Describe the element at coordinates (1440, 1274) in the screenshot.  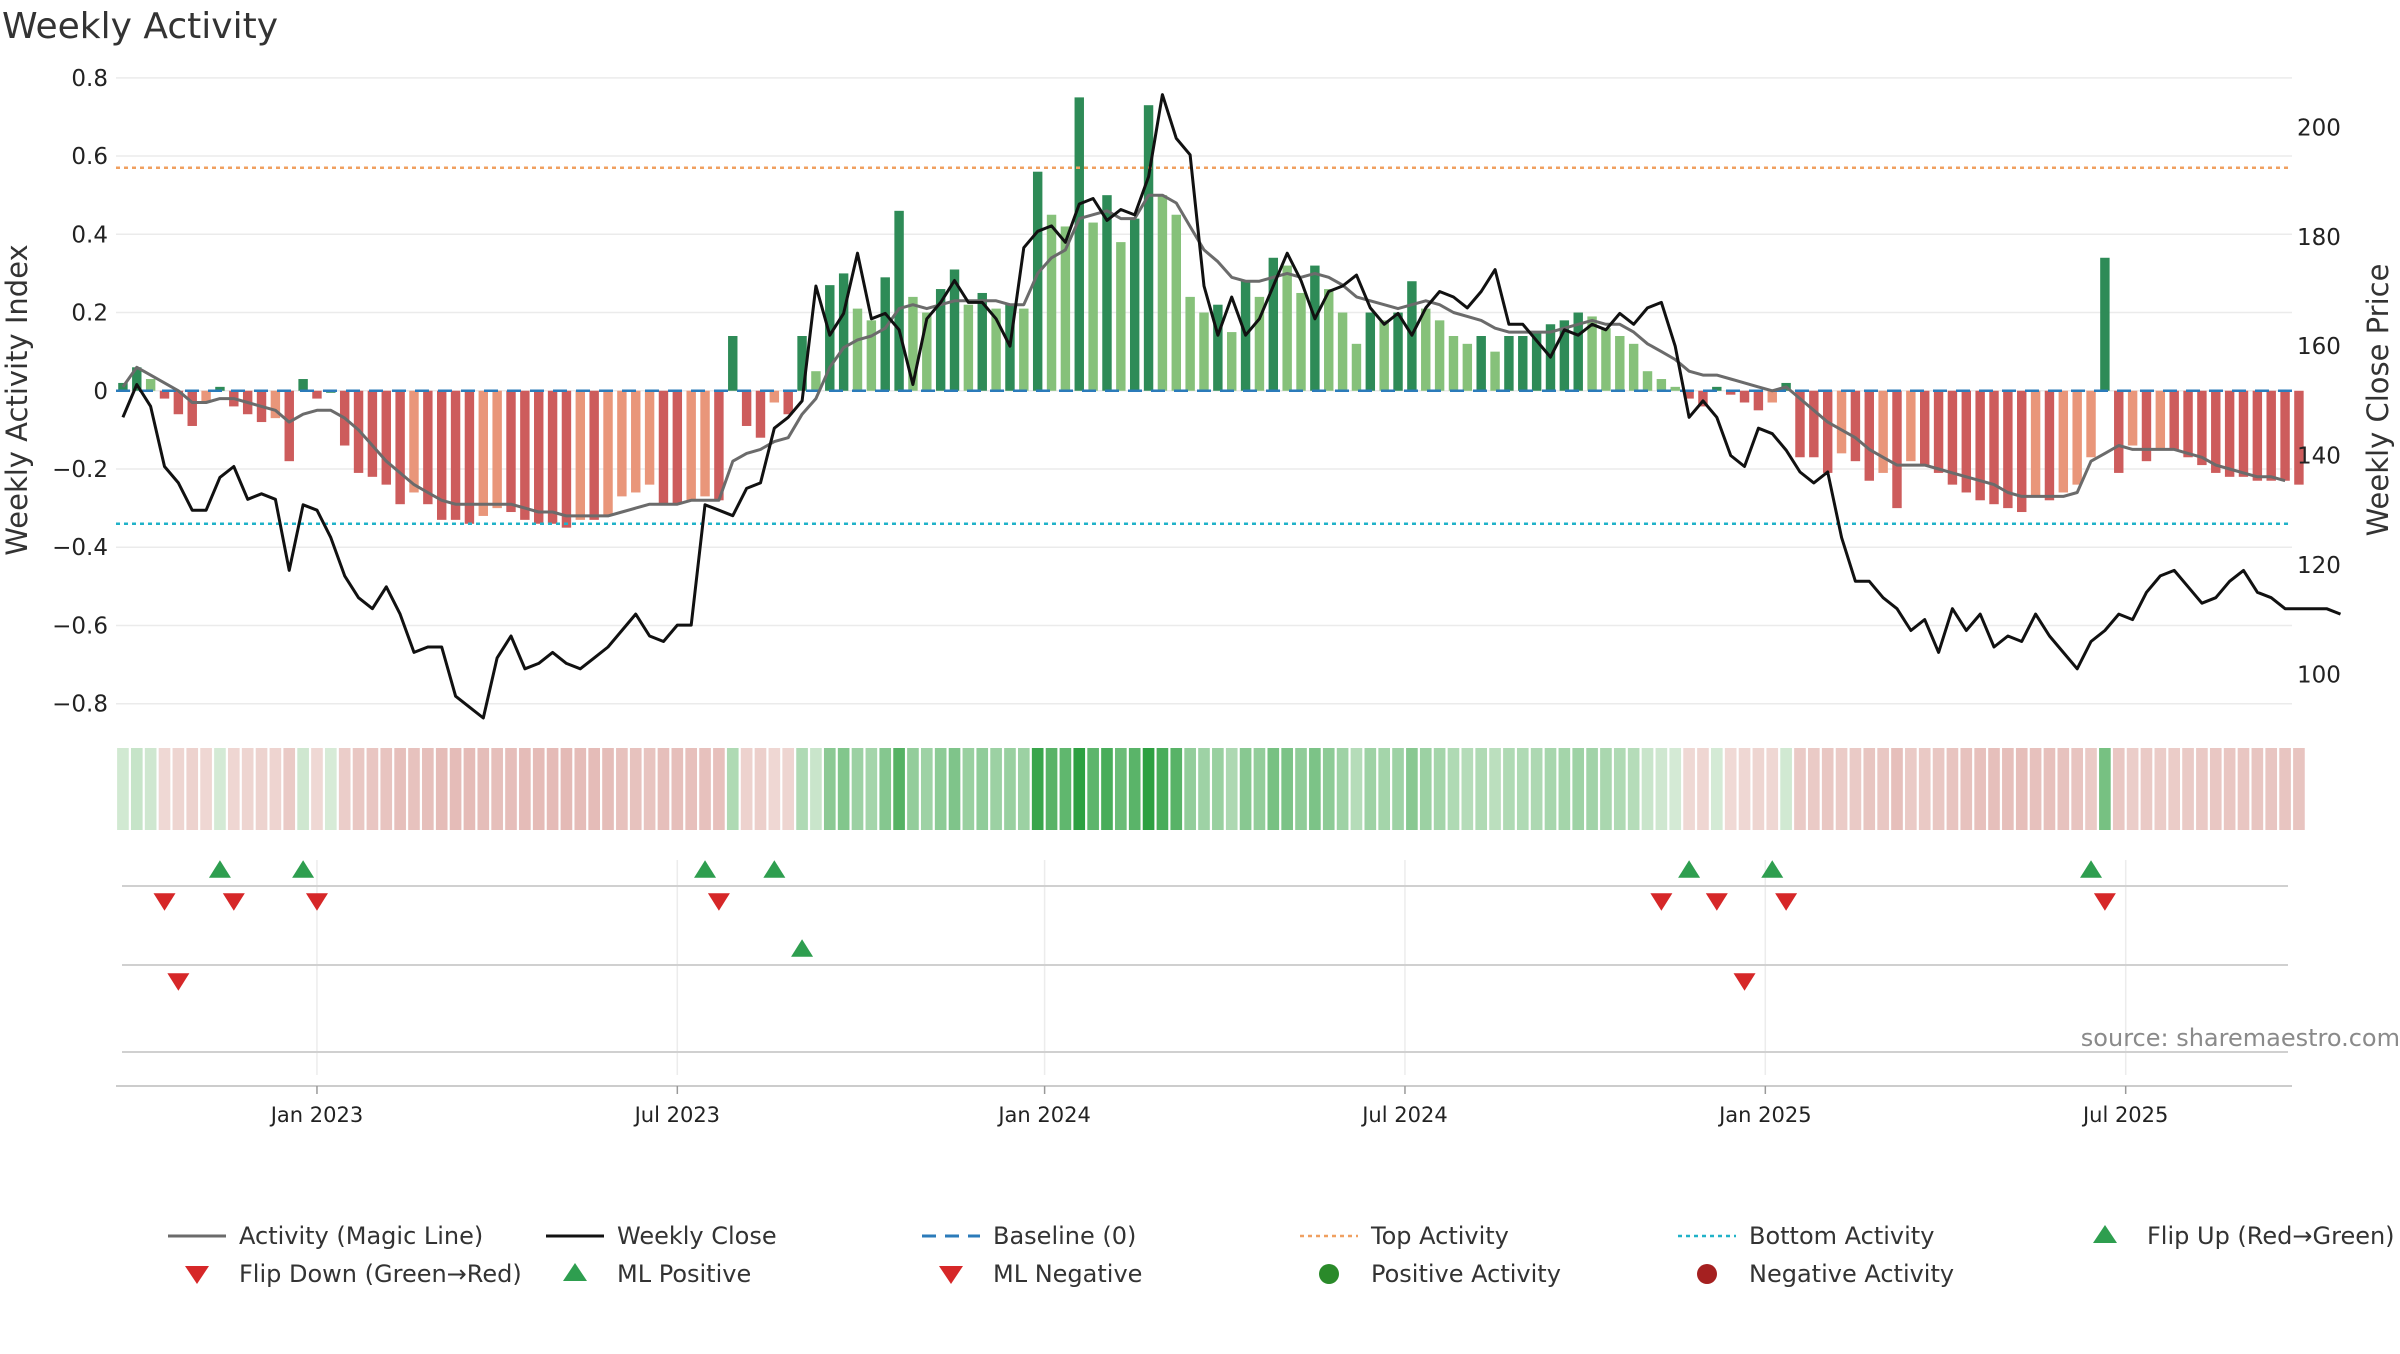
I see `legend-item: Positive Activity` at that location.